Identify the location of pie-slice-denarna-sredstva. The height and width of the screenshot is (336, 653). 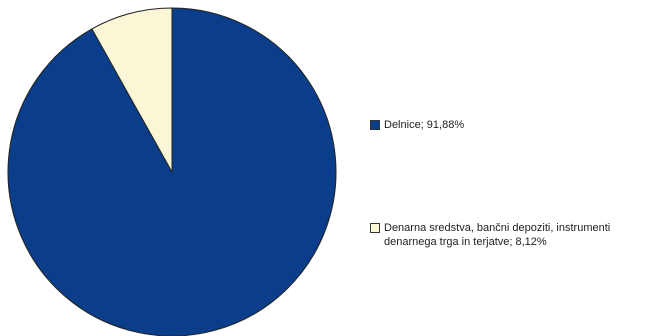
(132, 90).